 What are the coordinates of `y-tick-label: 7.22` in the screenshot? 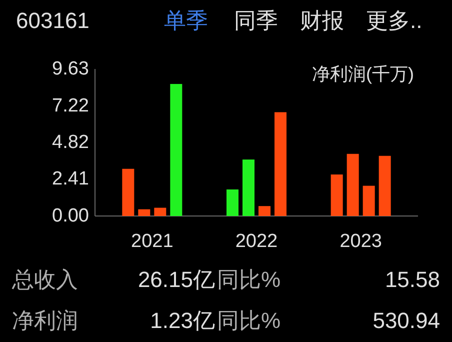 It's located at (70, 105).